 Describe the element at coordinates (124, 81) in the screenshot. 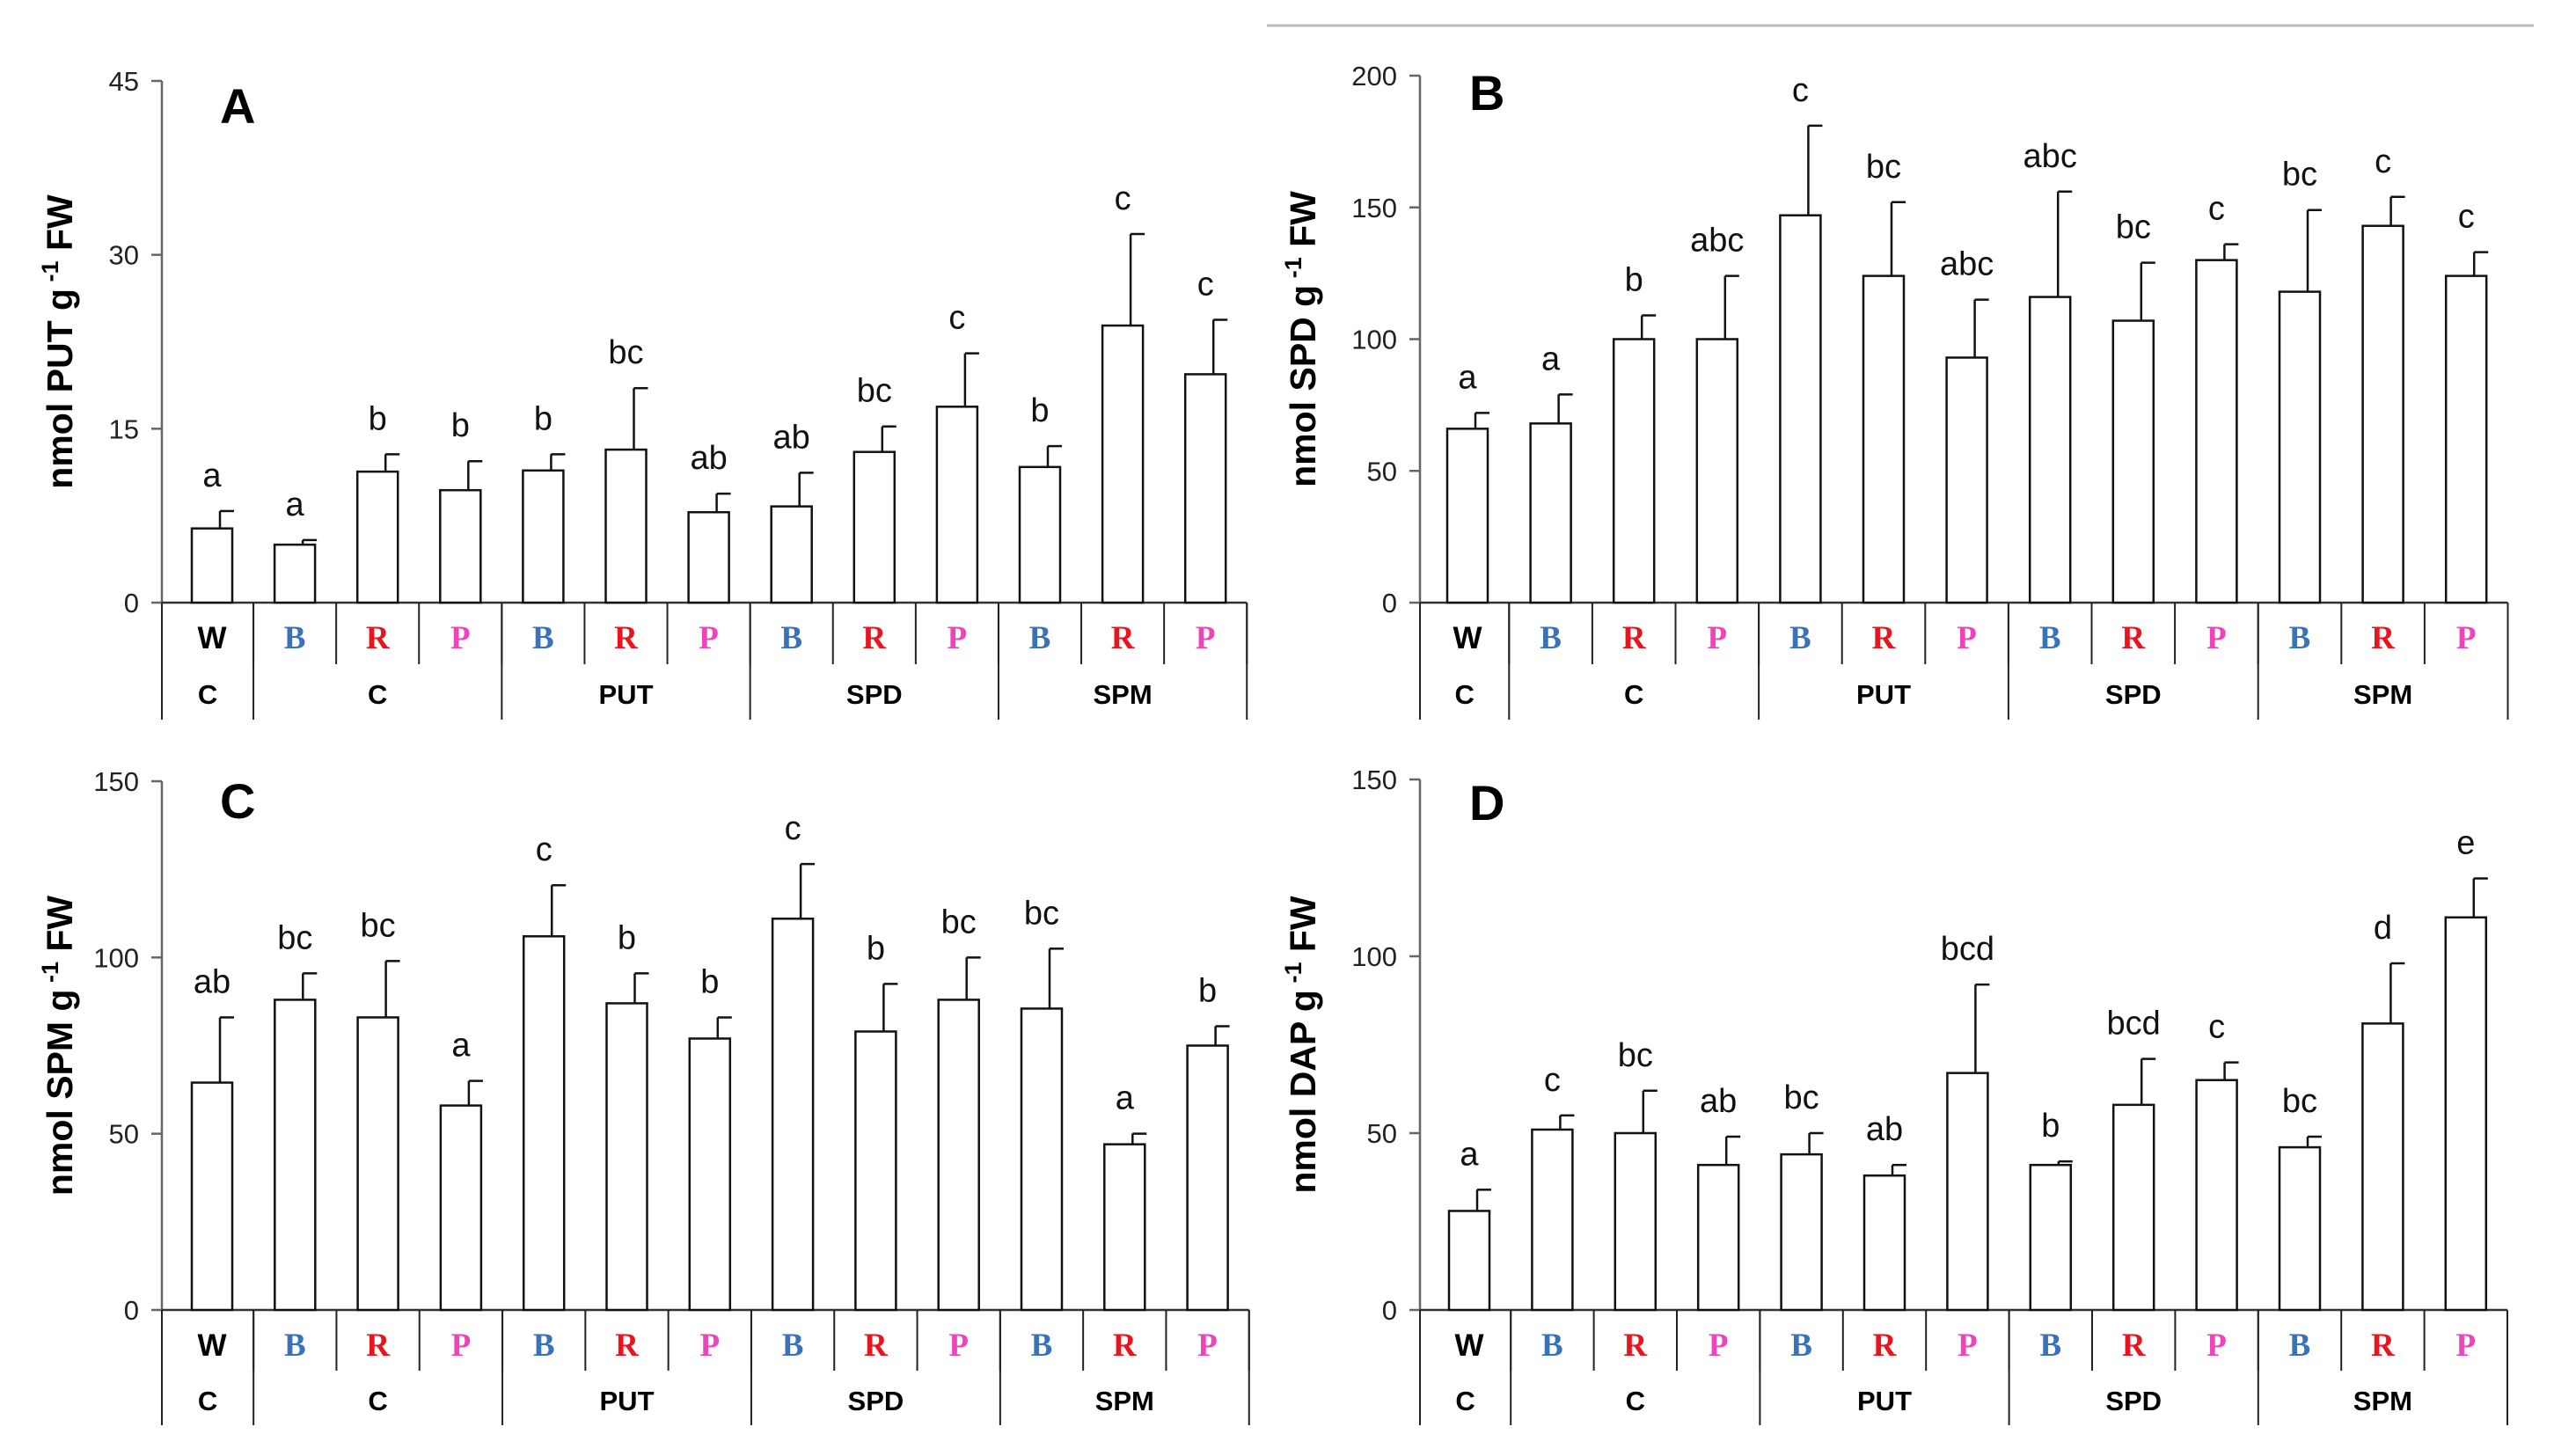

I see `y-tick-label: 45` at that location.